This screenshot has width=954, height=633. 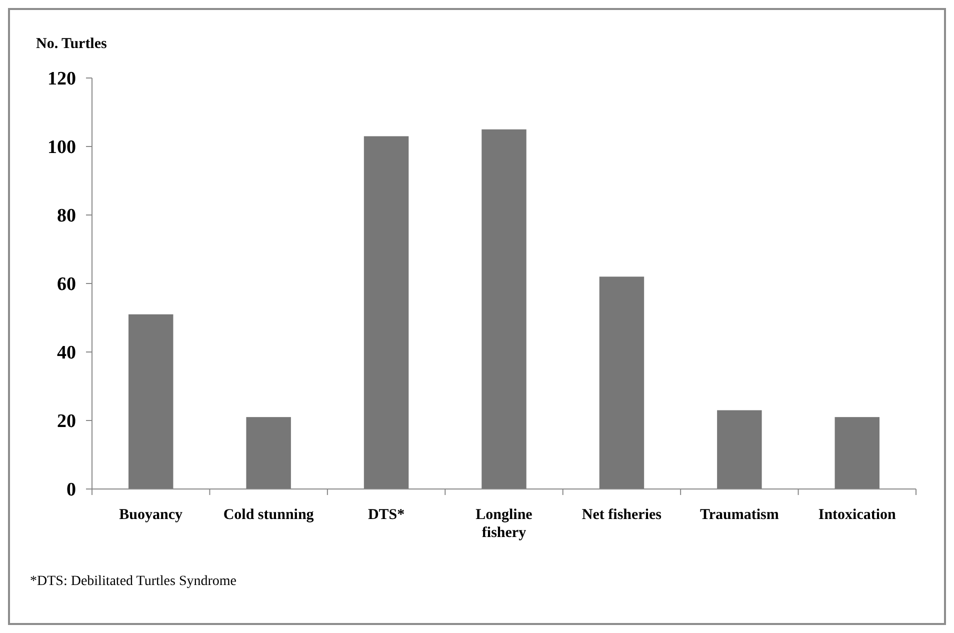 I want to click on y-tick-label: 100, so click(x=62, y=147).